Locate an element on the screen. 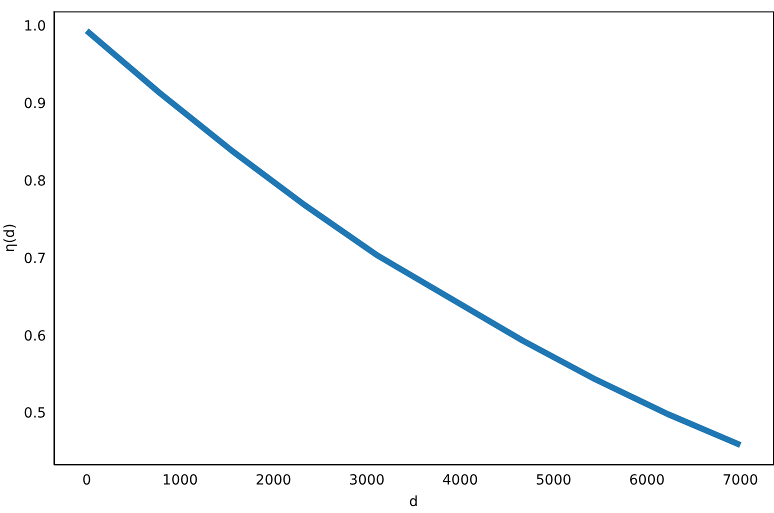 The image size is (774, 513). x-tick-label: 2000 is located at coordinates (274, 480).